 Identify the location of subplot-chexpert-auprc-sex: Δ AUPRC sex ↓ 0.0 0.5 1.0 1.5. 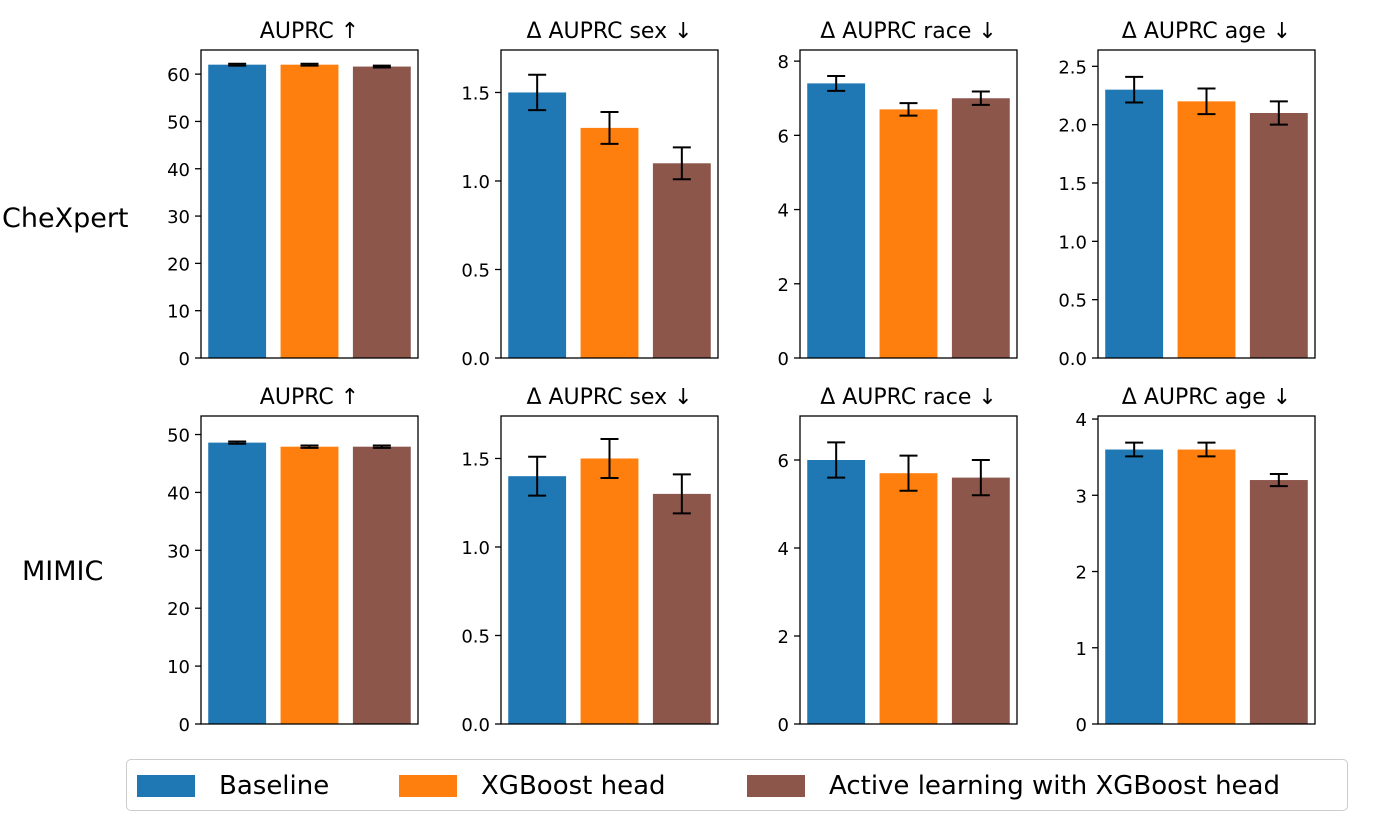
(590, 194).